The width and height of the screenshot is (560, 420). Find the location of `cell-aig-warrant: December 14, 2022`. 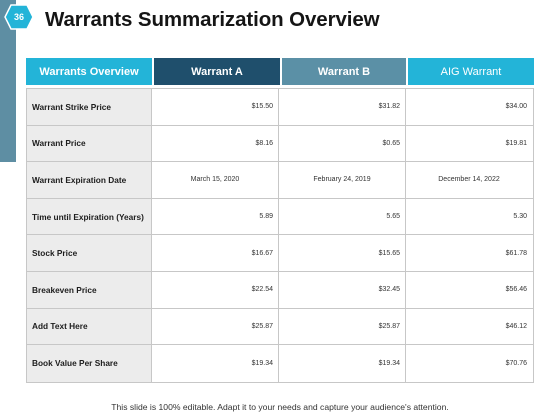

cell-aig-warrant: December 14, 2022 is located at coordinates (469, 180).